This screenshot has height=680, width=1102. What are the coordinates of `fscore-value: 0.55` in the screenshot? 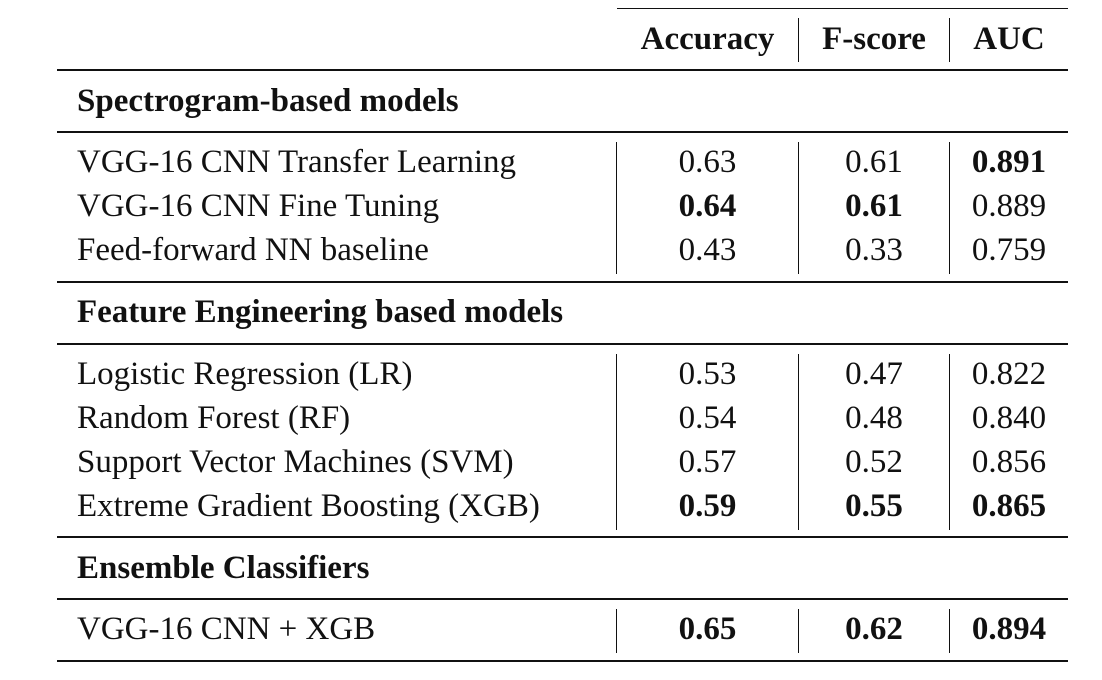 It's located at (874, 506).